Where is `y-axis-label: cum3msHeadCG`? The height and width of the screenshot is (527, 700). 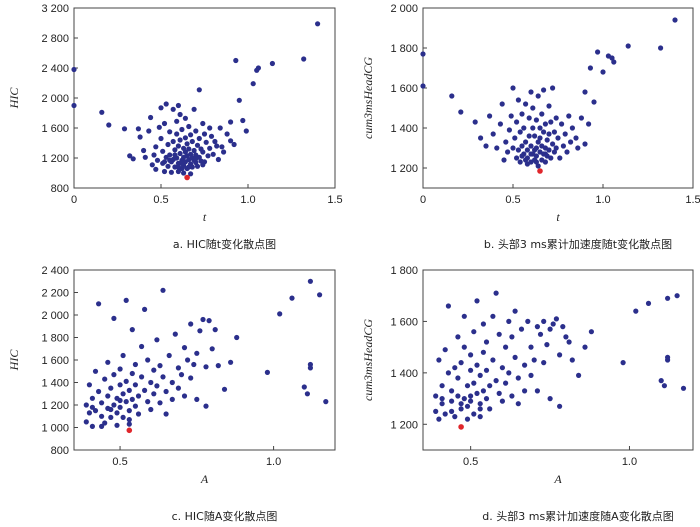 y-axis-label: cum3msHeadCG is located at coordinates (368, 360).